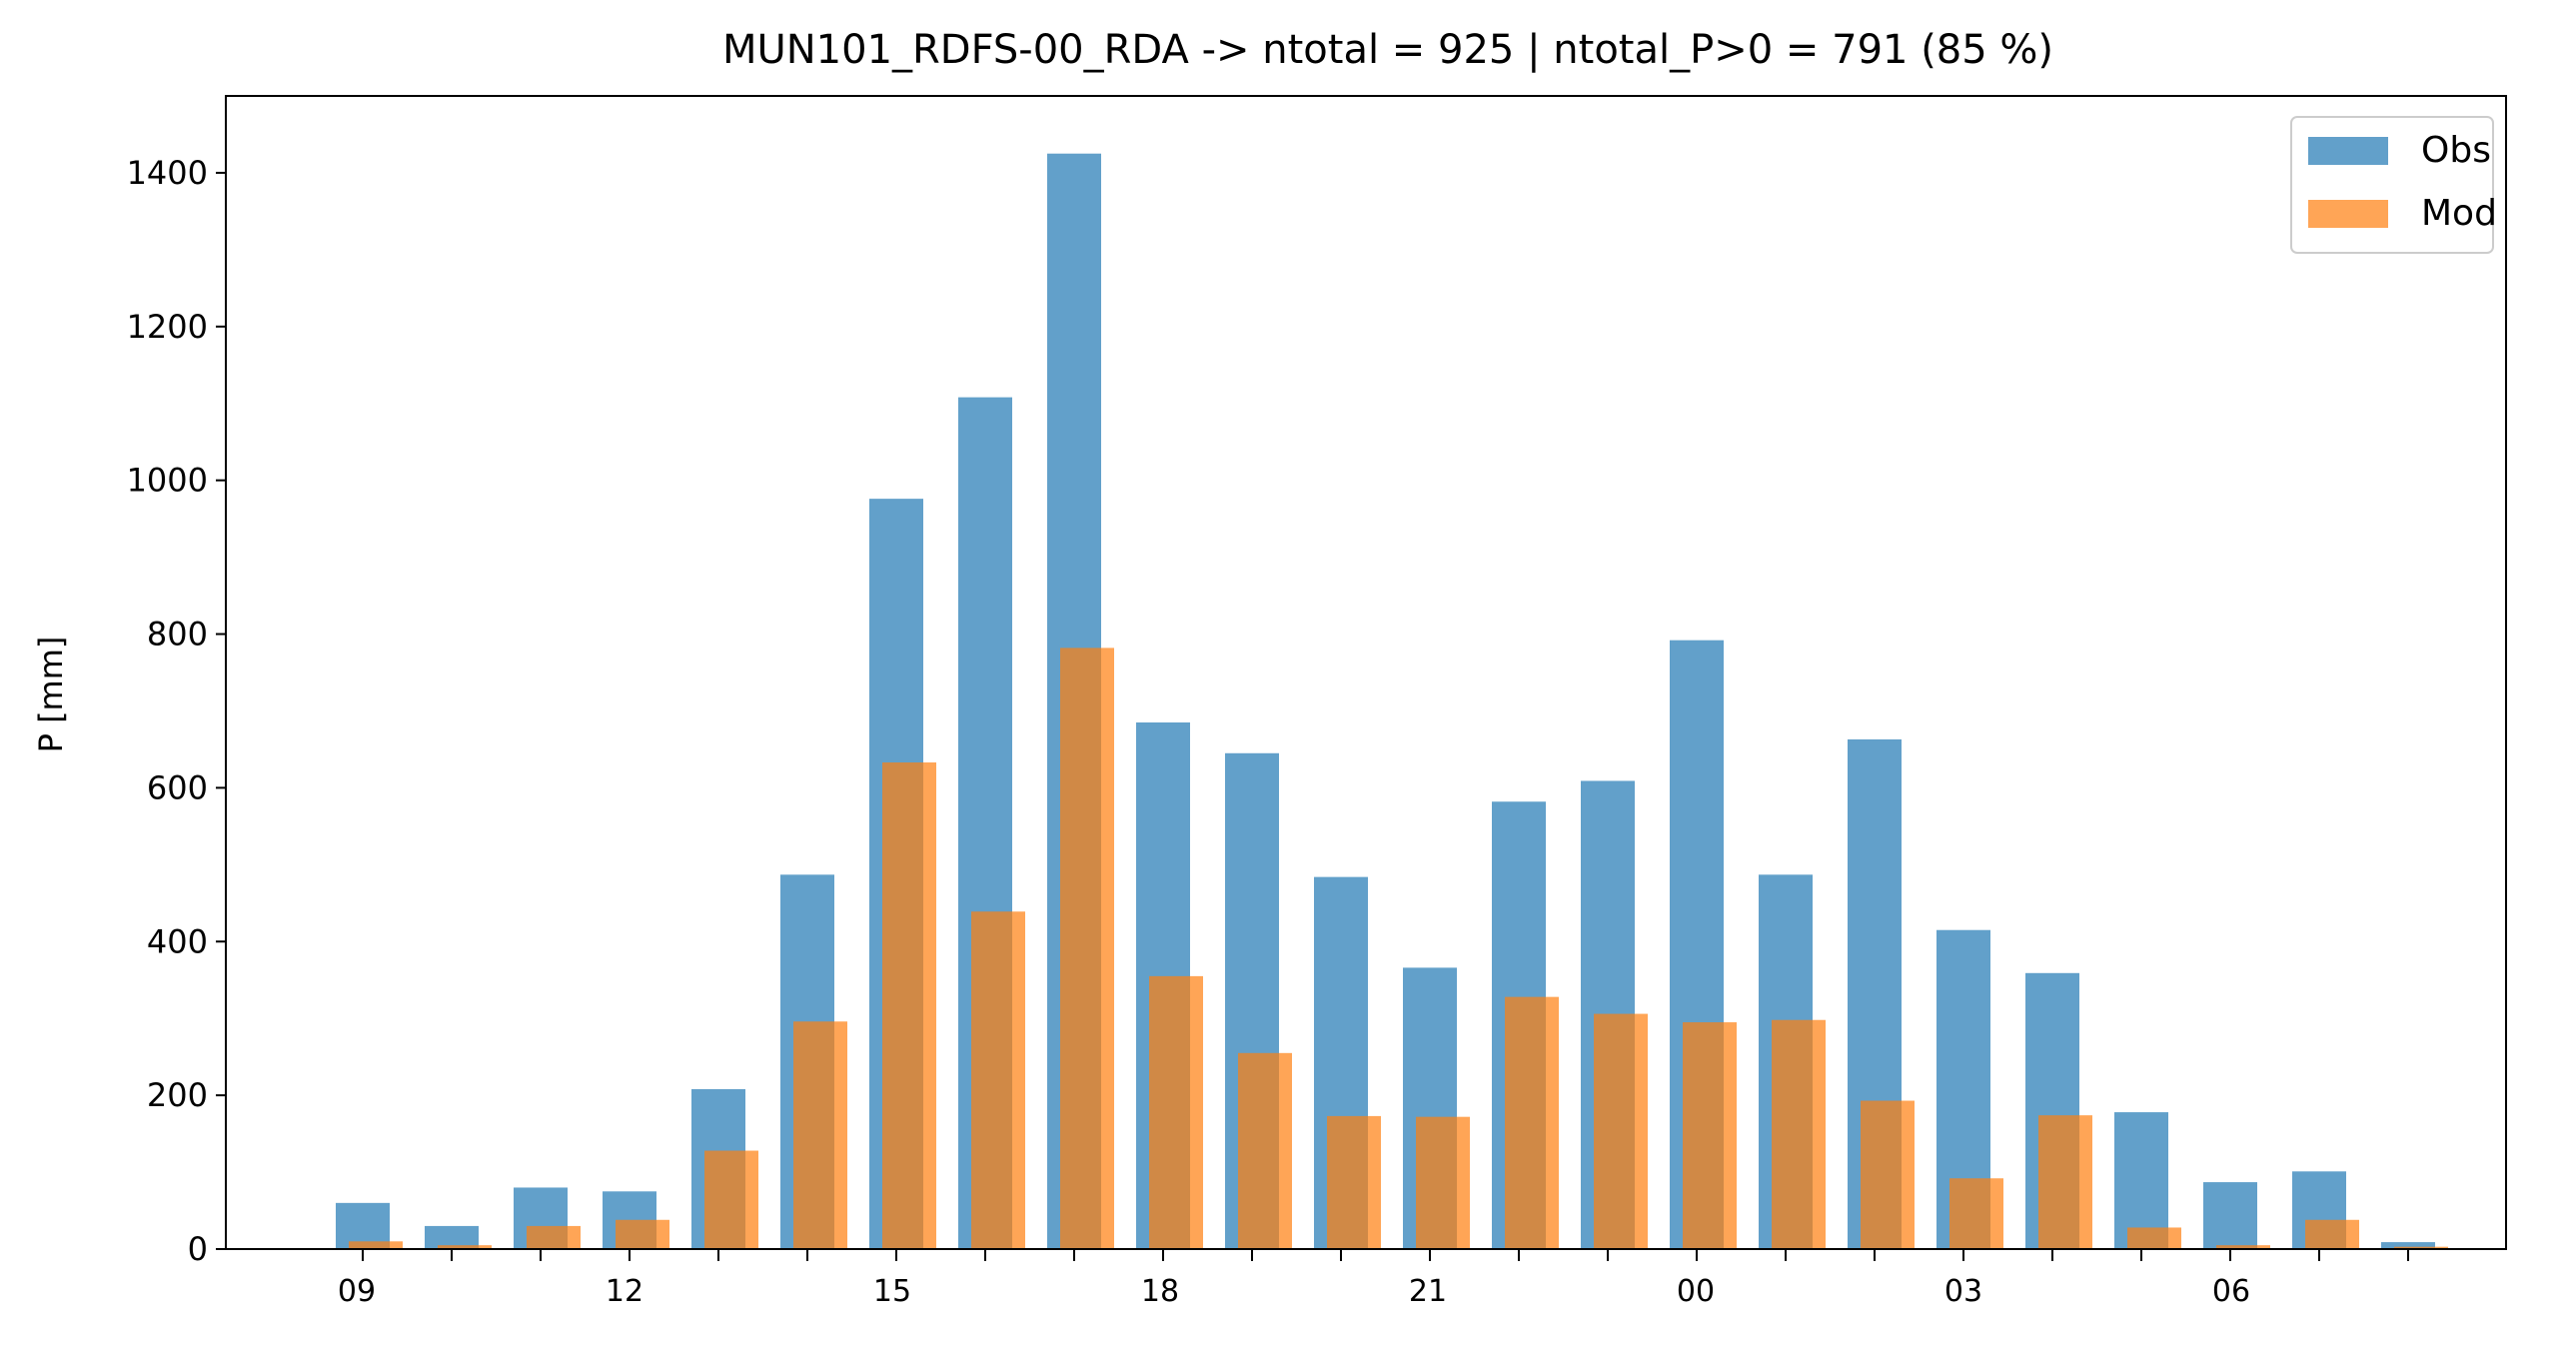 This screenshot has width=2576, height=1346. What do you see at coordinates (892, 1291) in the screenshot?
I see `x-tick-label: 15` at bounding box center [892, 1291].